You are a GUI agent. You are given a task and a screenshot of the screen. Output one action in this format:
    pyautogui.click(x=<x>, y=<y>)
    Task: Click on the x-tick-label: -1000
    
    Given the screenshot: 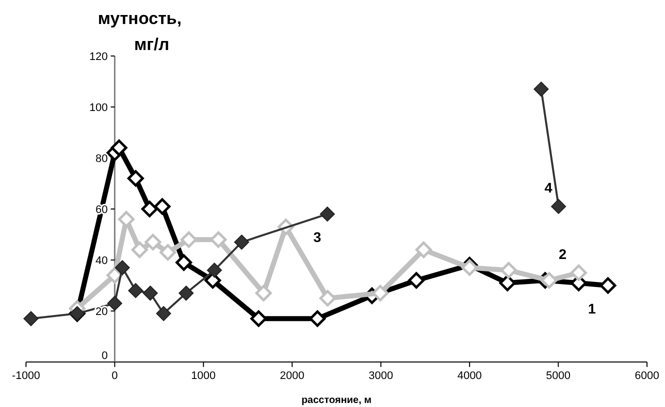 What is the action you would take?
    pyautogui.click(x=26, y=376)
    